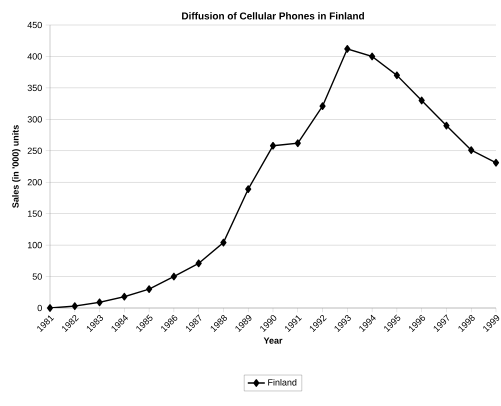 Image resolution: width=501 pixels, height=406 pixels. I want to click on x-axis-title: Year, so click(273, 340).